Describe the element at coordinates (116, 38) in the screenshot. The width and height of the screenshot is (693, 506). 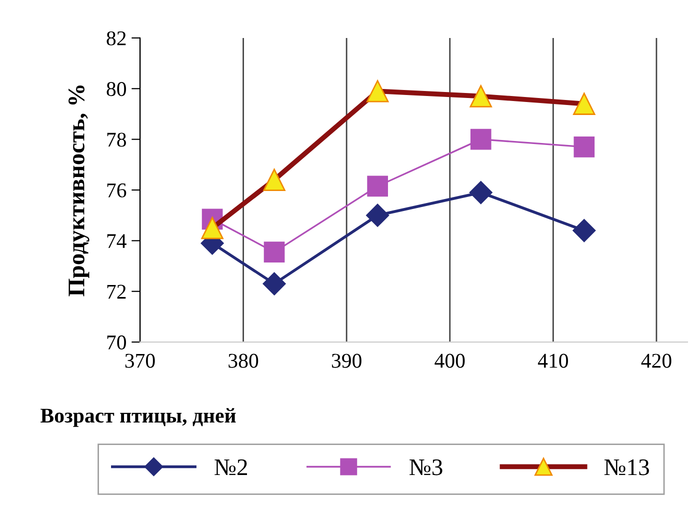
I see `y-tick-label: 82` at that location.